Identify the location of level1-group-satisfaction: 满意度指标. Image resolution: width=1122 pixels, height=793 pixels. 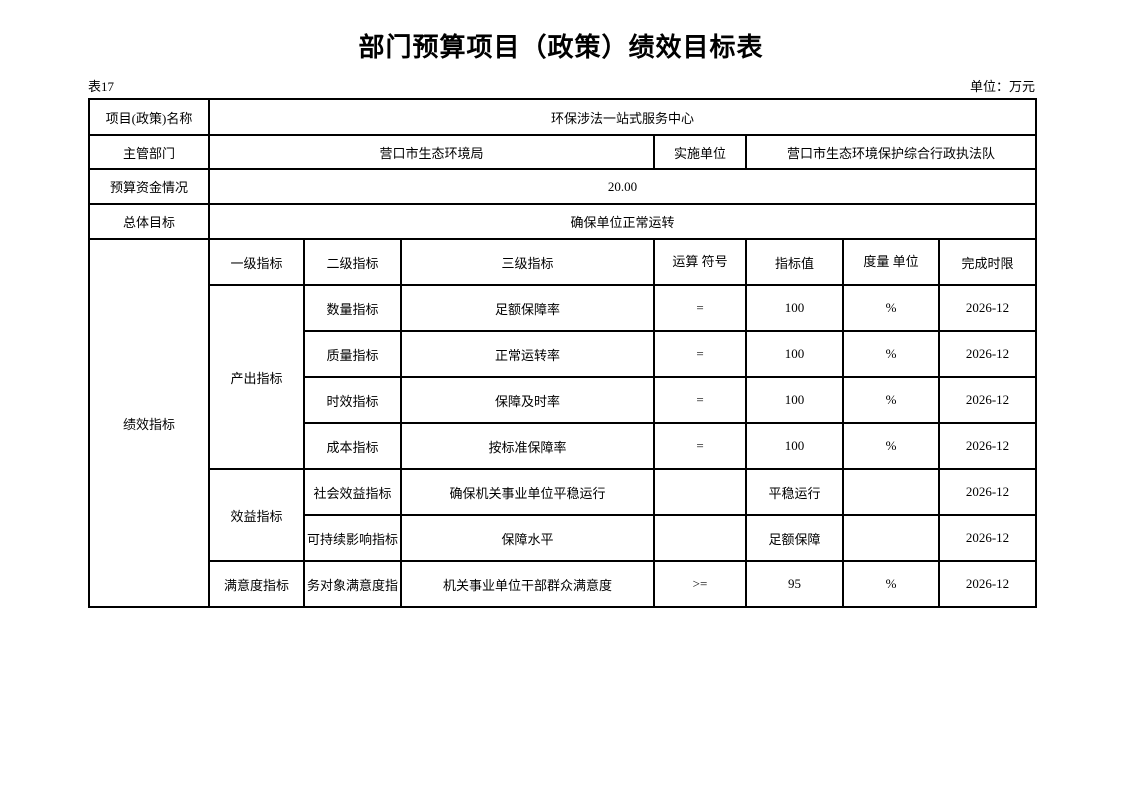
(256, 584).